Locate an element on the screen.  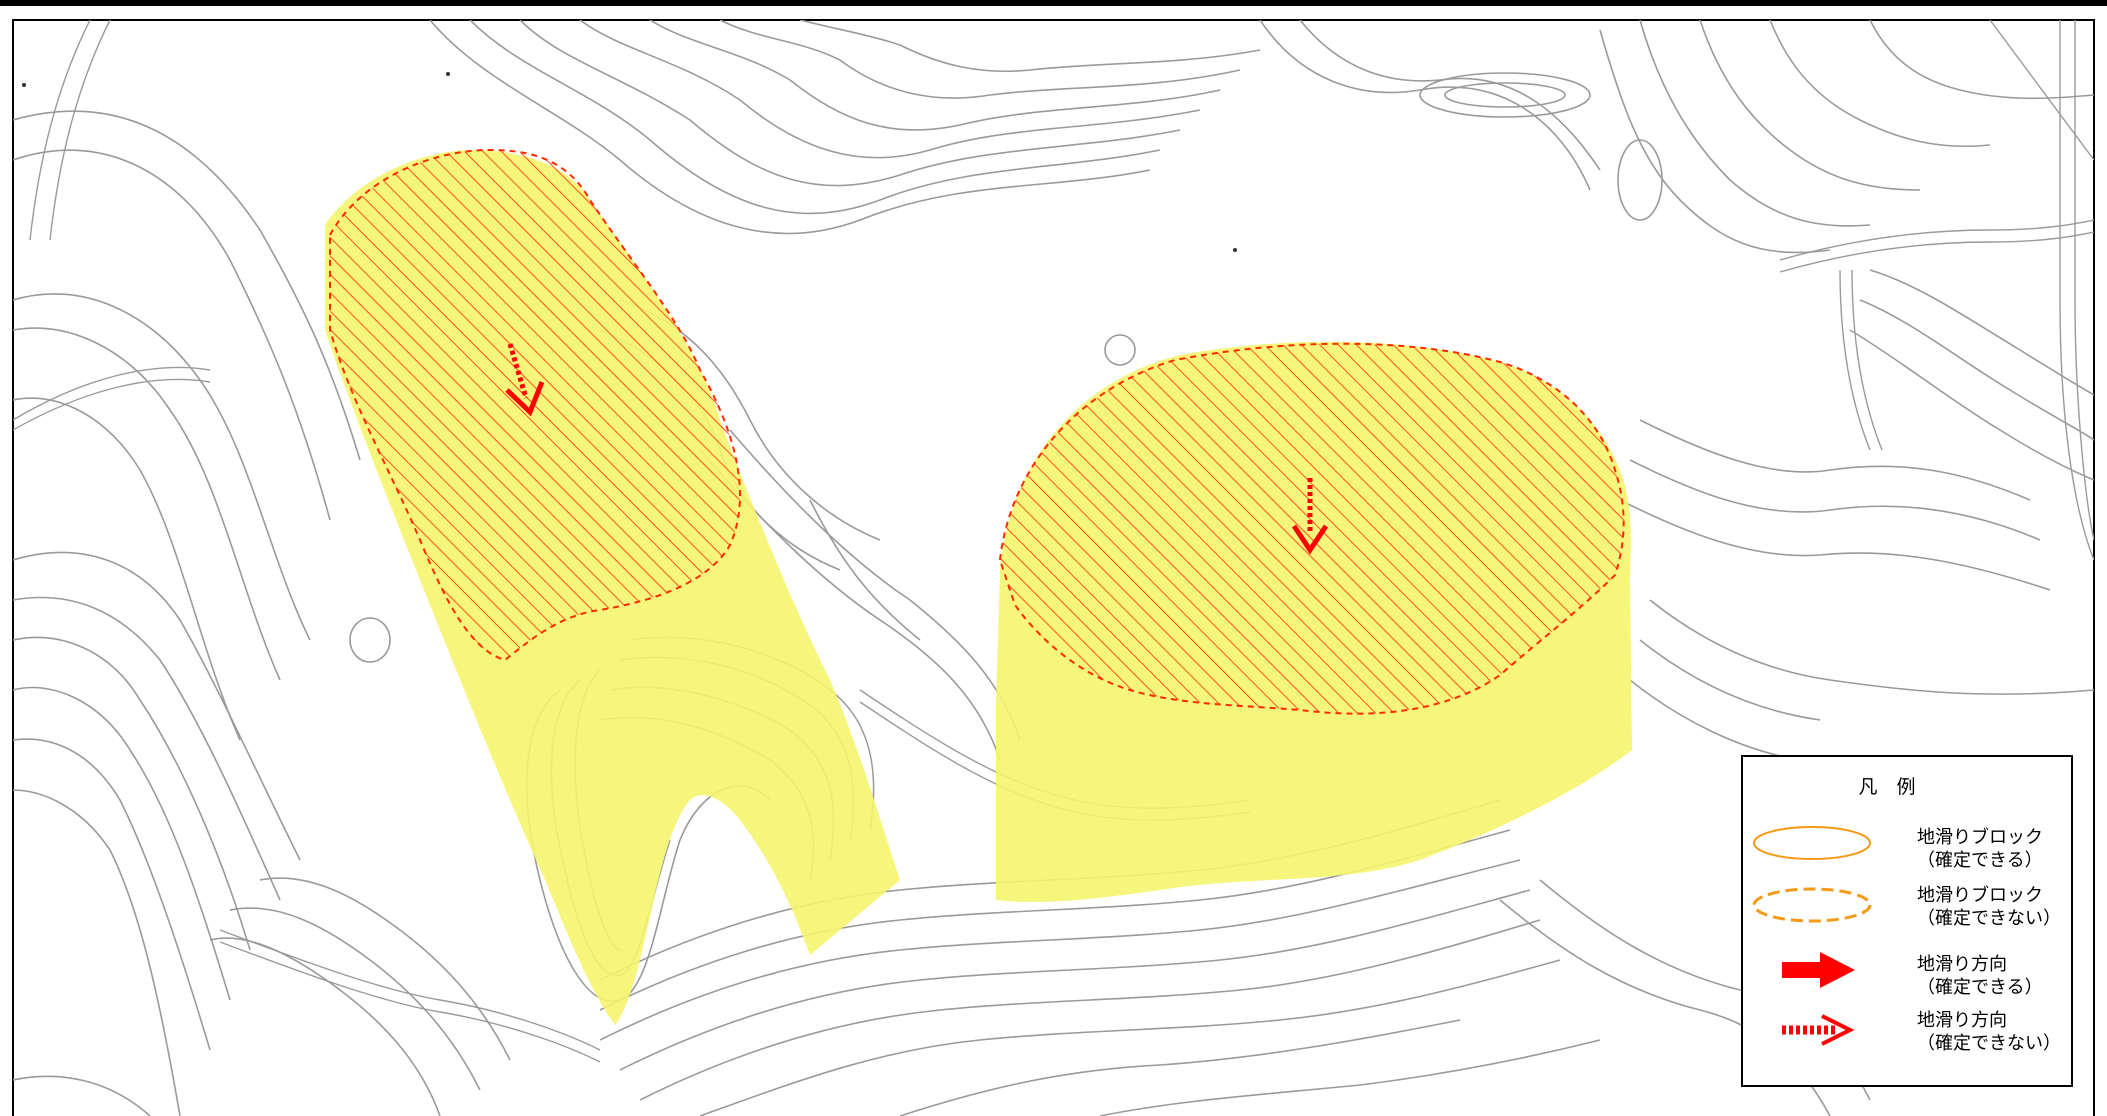
dashed-ellipse-icon is located at coordinates (1812, 905).